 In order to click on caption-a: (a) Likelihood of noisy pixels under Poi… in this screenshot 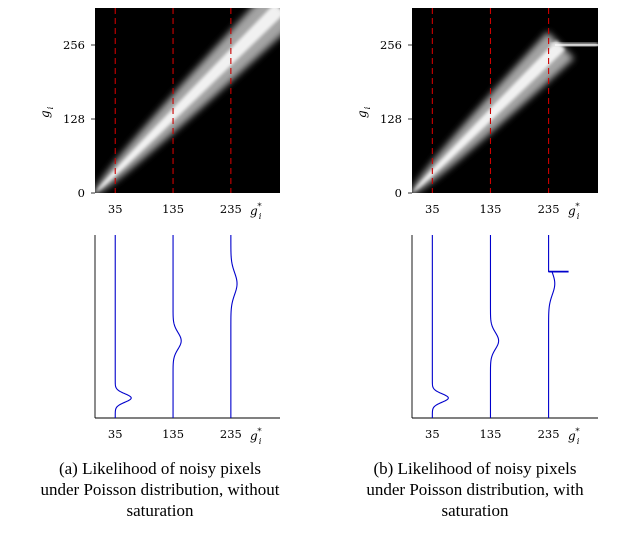, I will do `click(160, 489)`.